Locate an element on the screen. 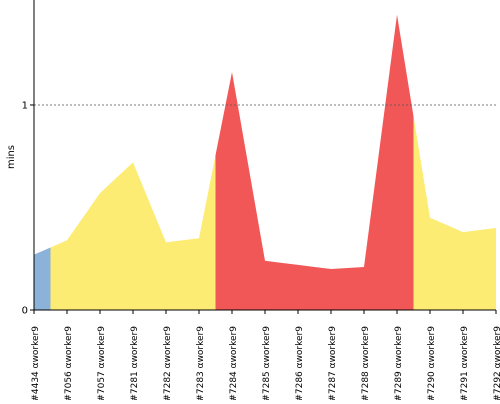  x-tick-label: #4434 αworker9 is located at coordinates (36, 363).